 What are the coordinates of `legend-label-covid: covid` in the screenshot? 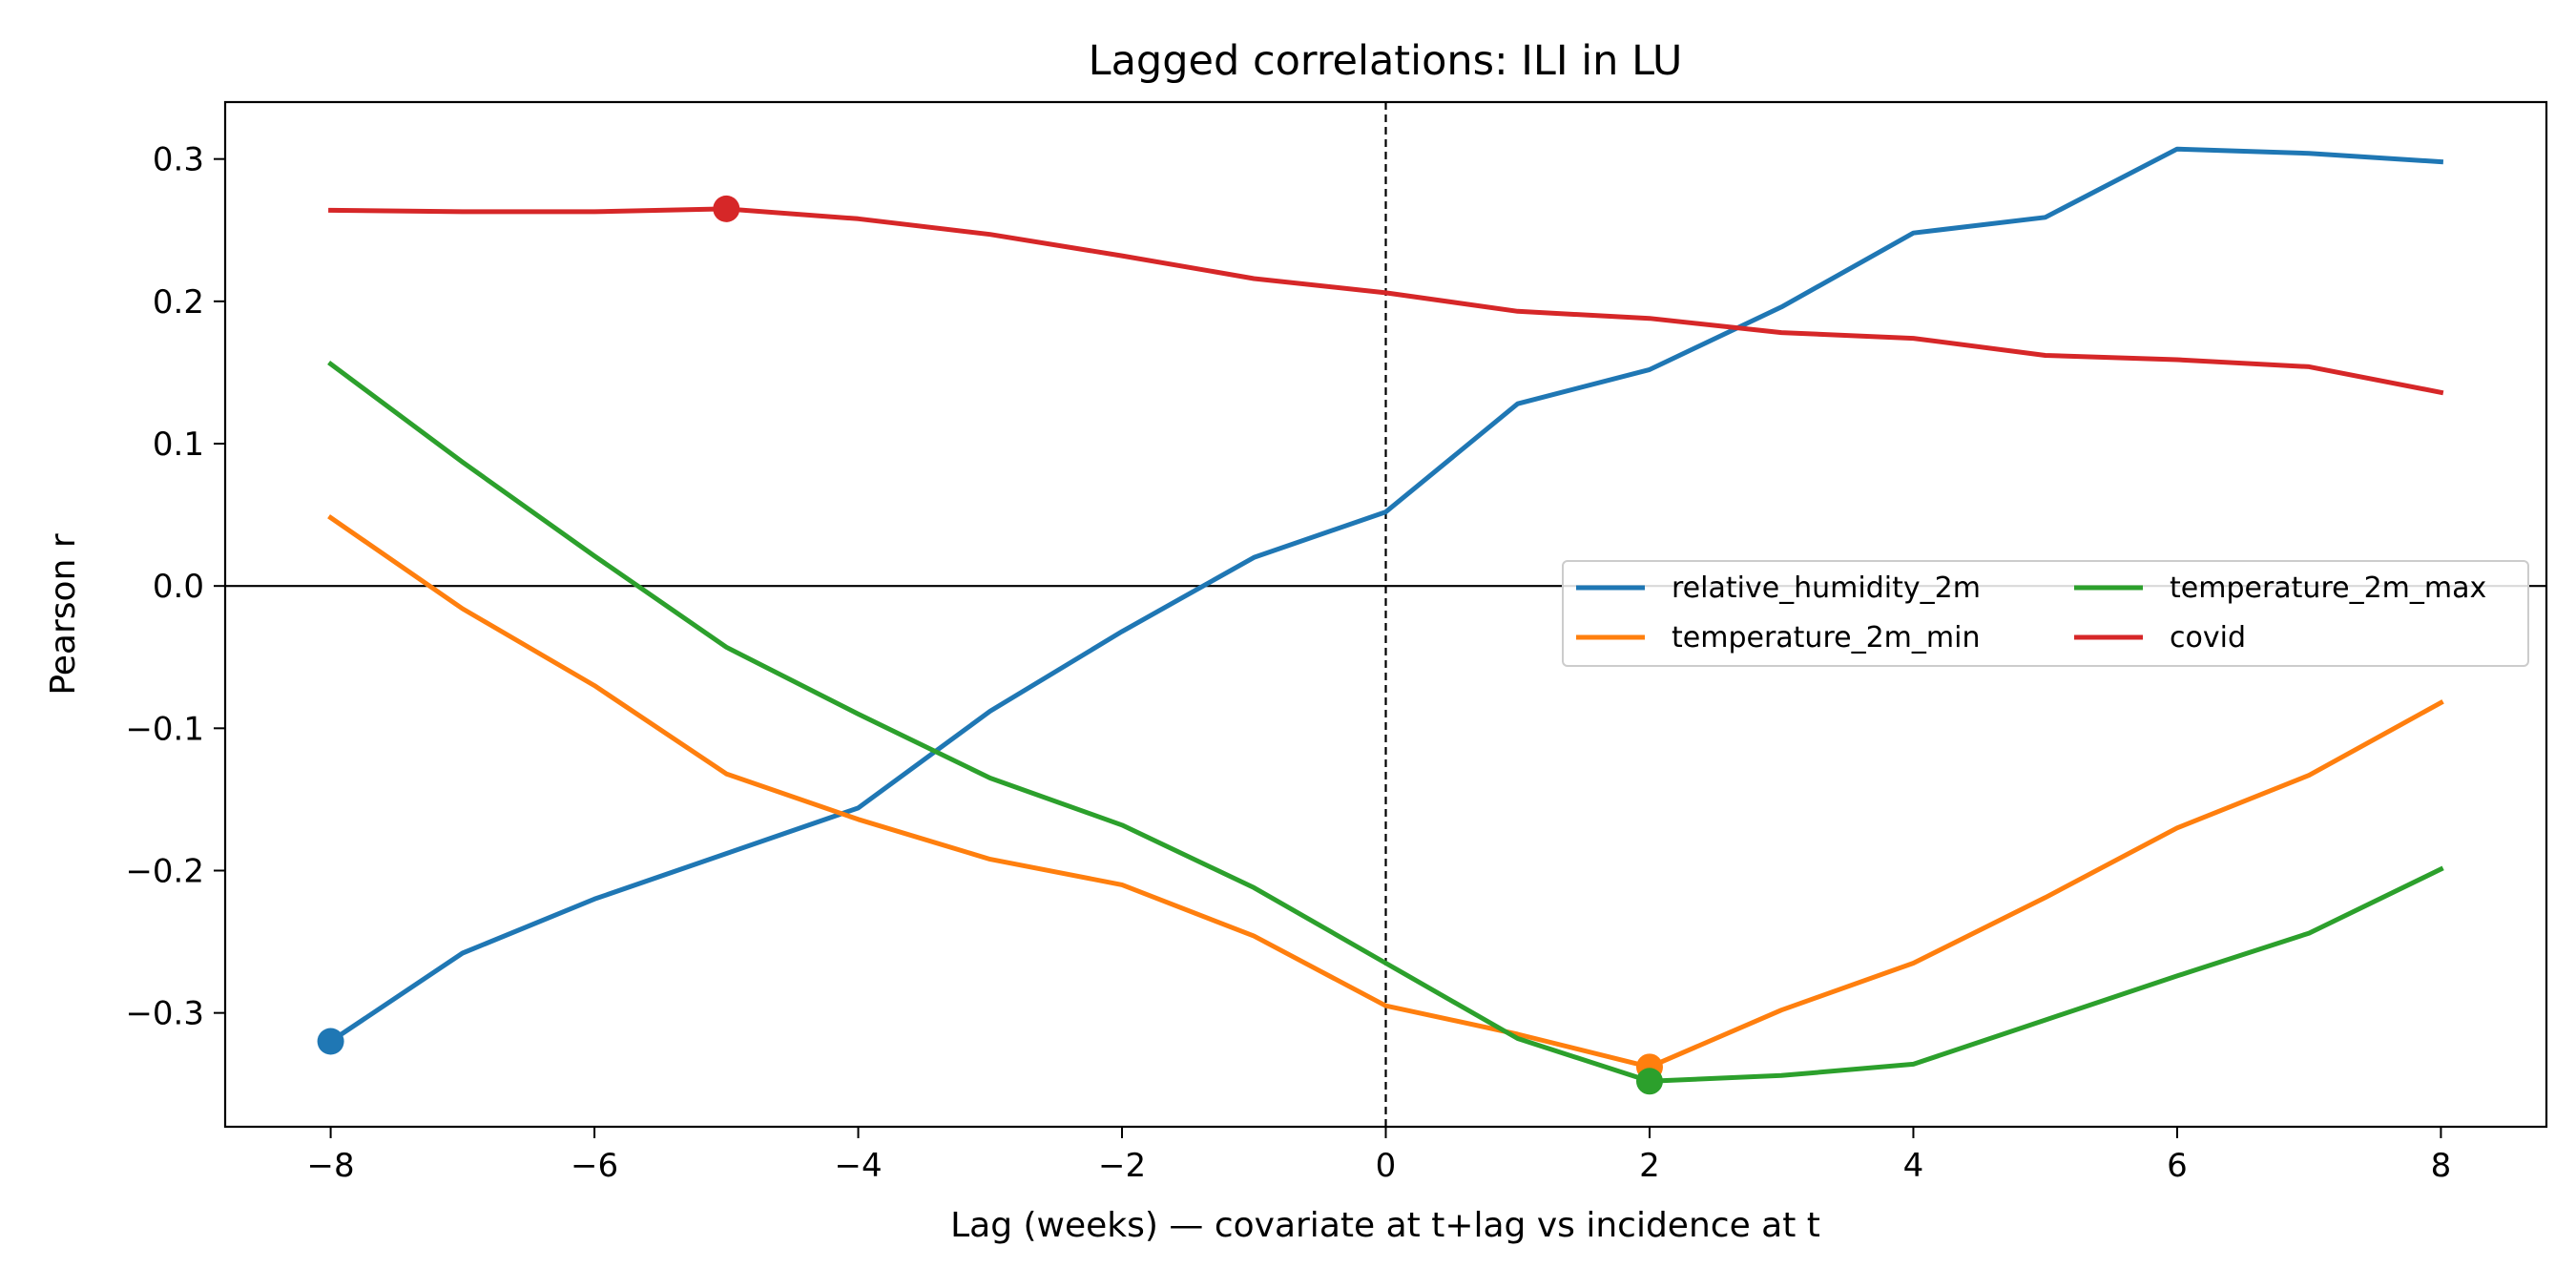 It's located at (2208, 637).